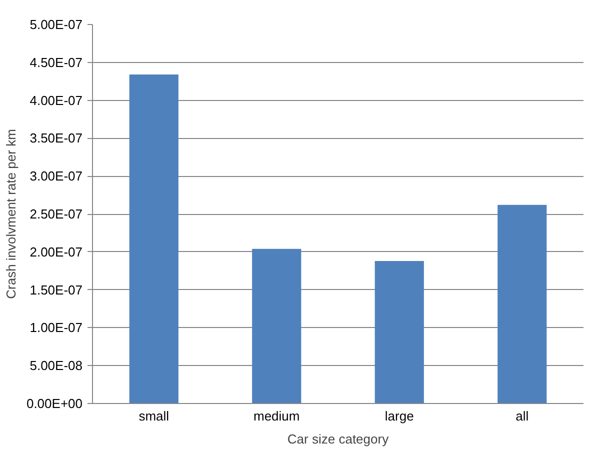 This screenshot has height=455, width=611. What do you see at coordinates (522, 416) in the screenshot?
I see `x-tick-label: all` at bounding box center [522, 416].